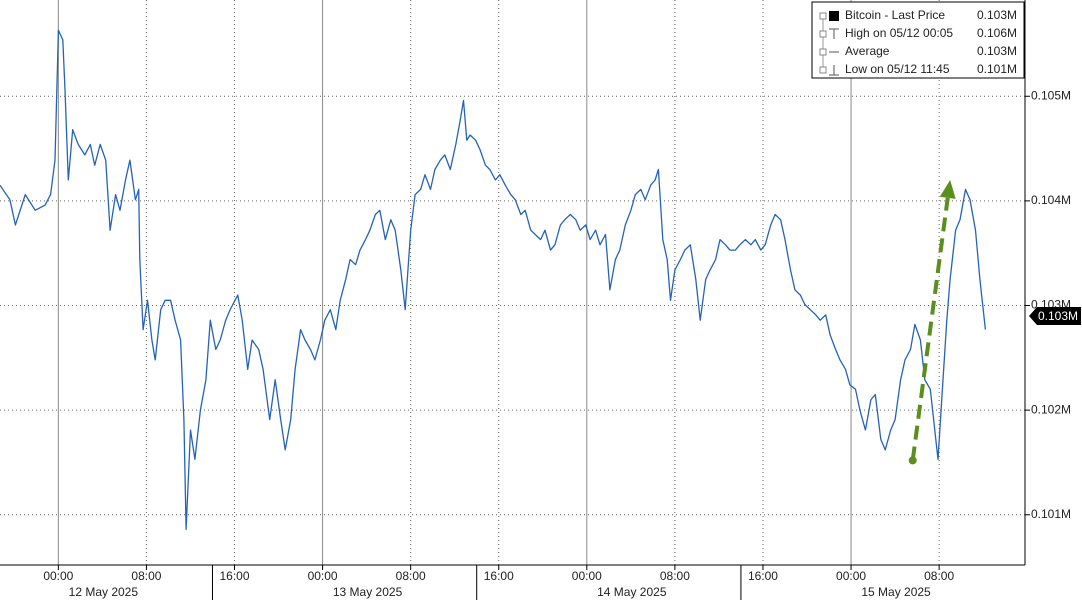  What do you see at coordinates (867, 51) in the screenshot?
I see `legend-label: Average` at bounding box center [867, 51].